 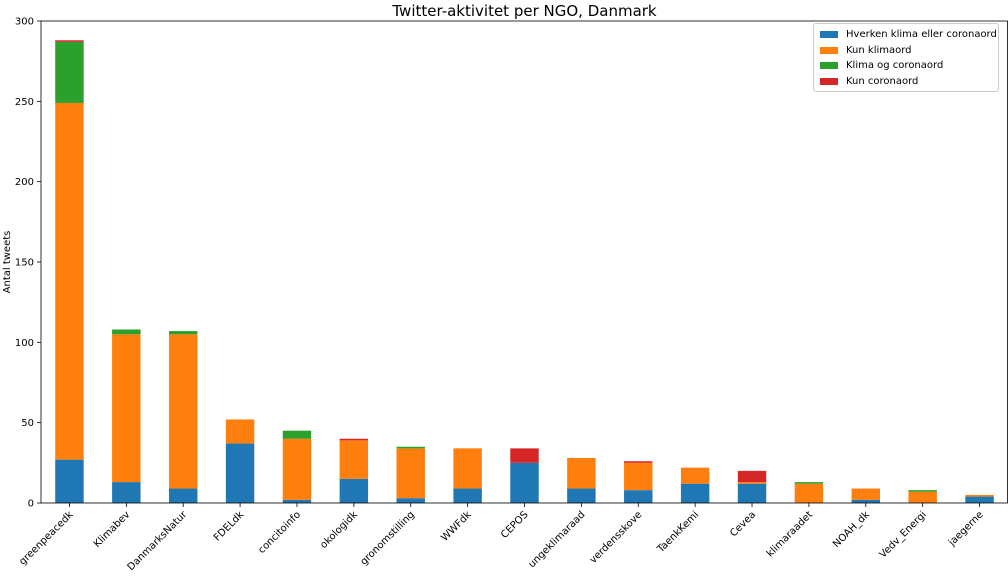 I want to click on x-tick-label: jaegerne, so click(x=966, y=529).